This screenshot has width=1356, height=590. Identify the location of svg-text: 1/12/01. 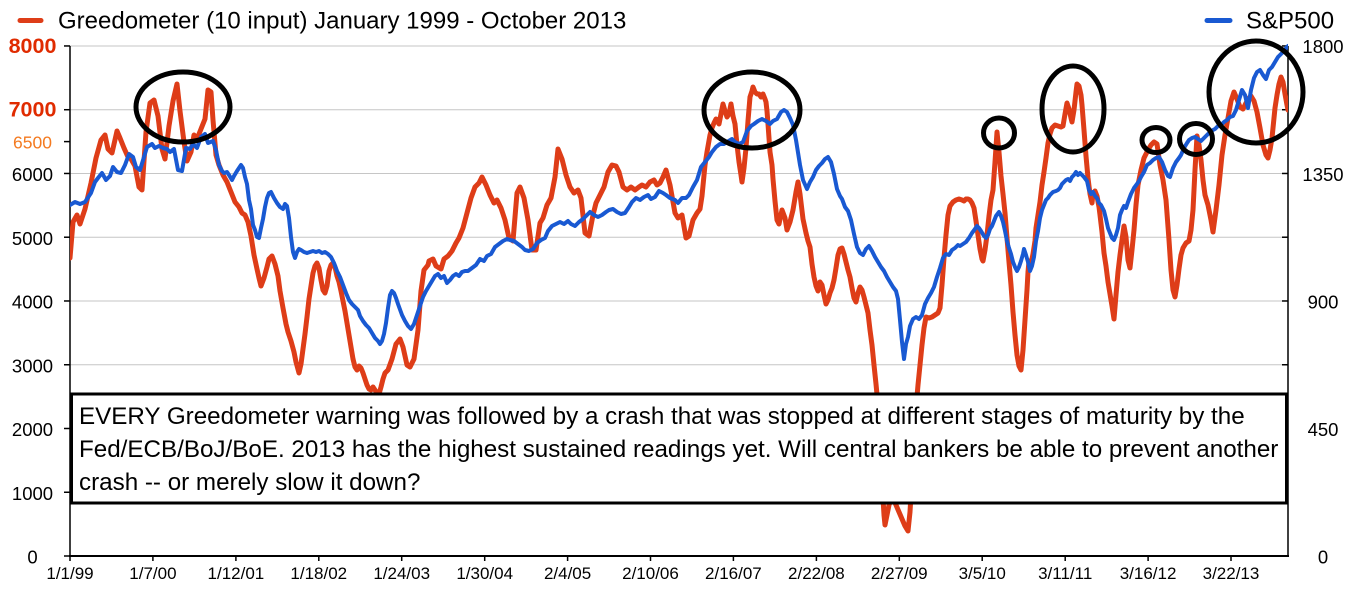
(236, 573).